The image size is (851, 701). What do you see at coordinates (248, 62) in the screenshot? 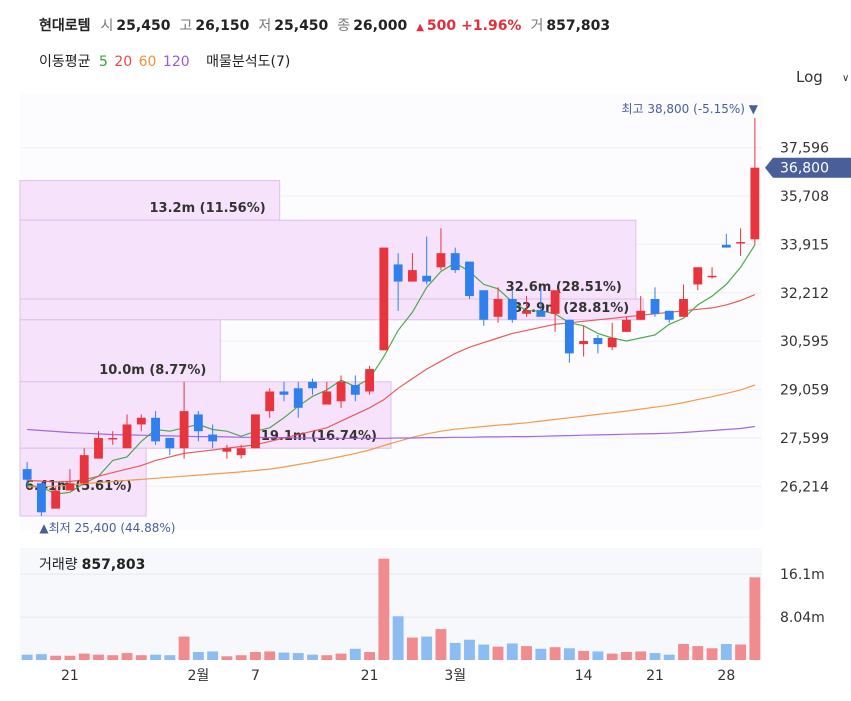
I see `volume-profile-toggle: 매물분석도(7)` at bounding box center [248, 62].